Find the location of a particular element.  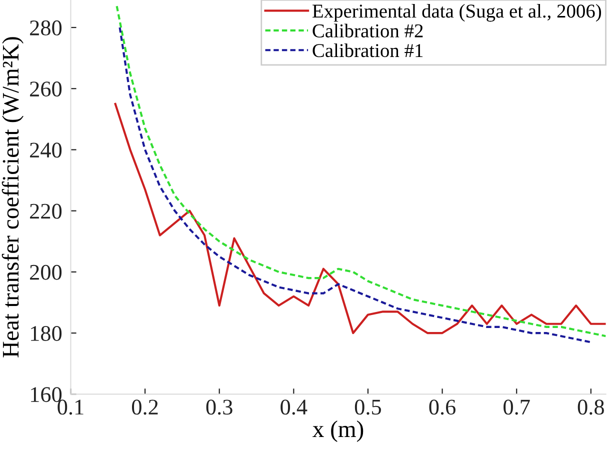

legend-label: Experimental data (Suga et al., 2006) is located at coordinates (457, 13).